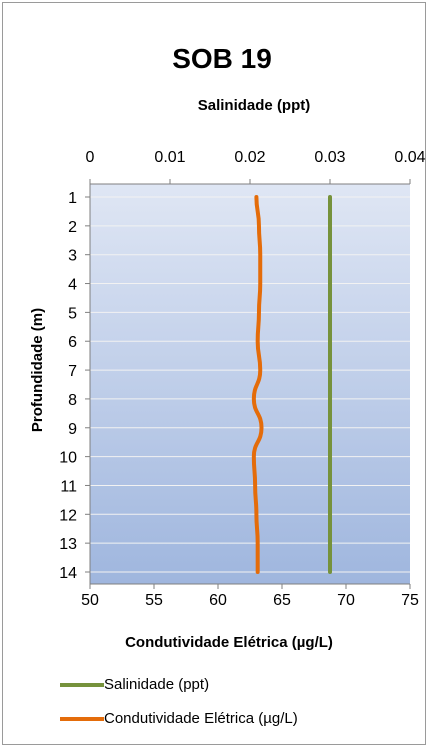 The image size is (428, 747). Describe the element at coordinates (72, 400) in the screenshot. I see `y-tick-label: 8` at that location.